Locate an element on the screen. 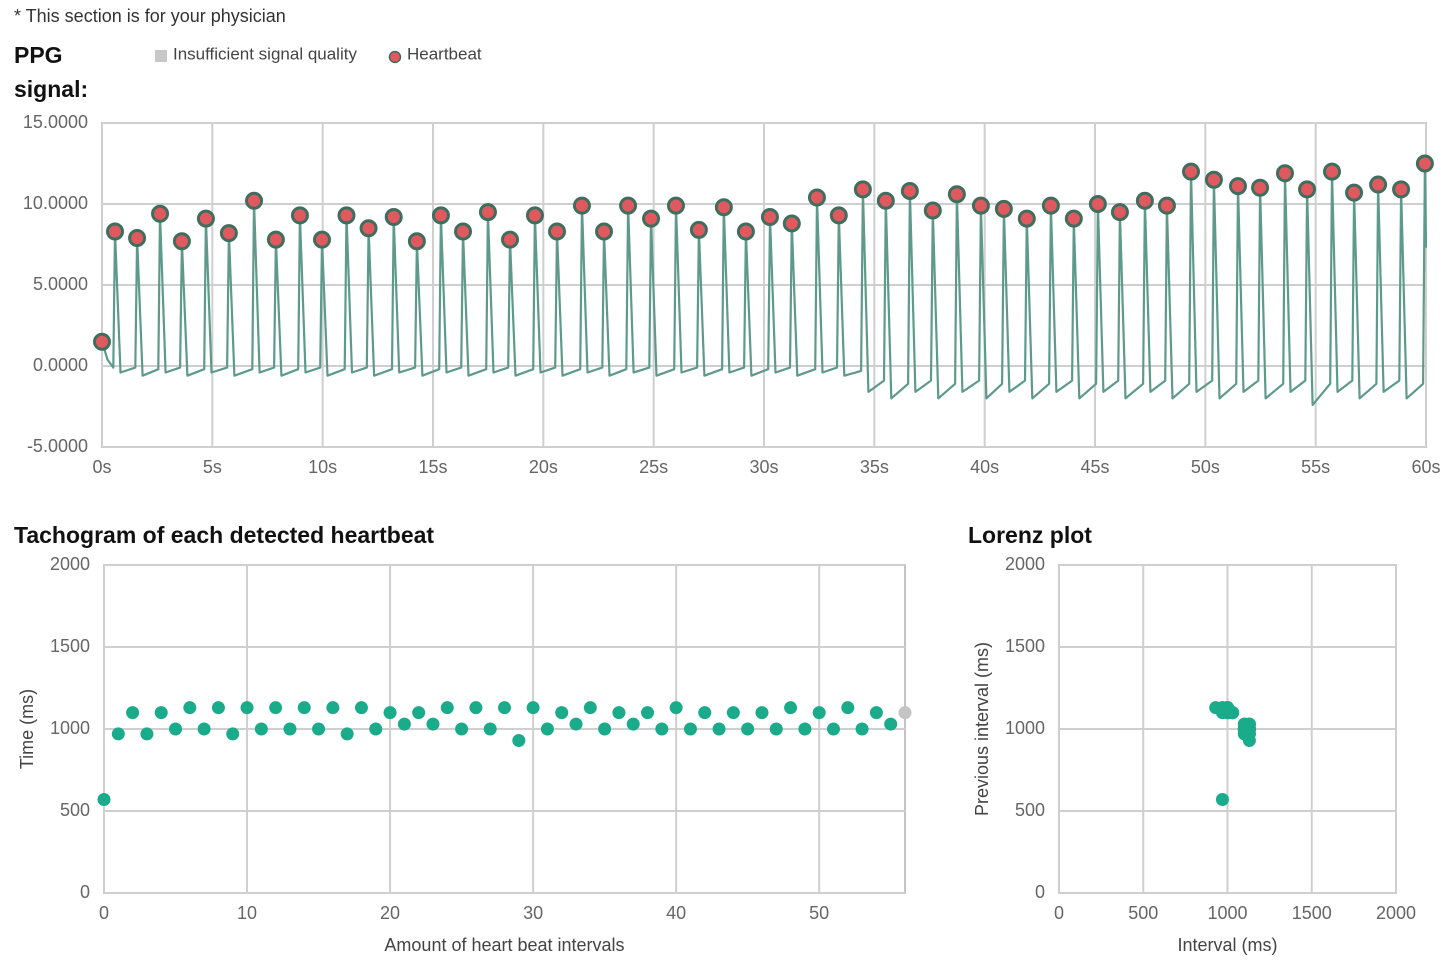 Image resolution: width=1454 pixels, height=966 pixels. x-tick-label: 40 is located at coordinates (676, 913).